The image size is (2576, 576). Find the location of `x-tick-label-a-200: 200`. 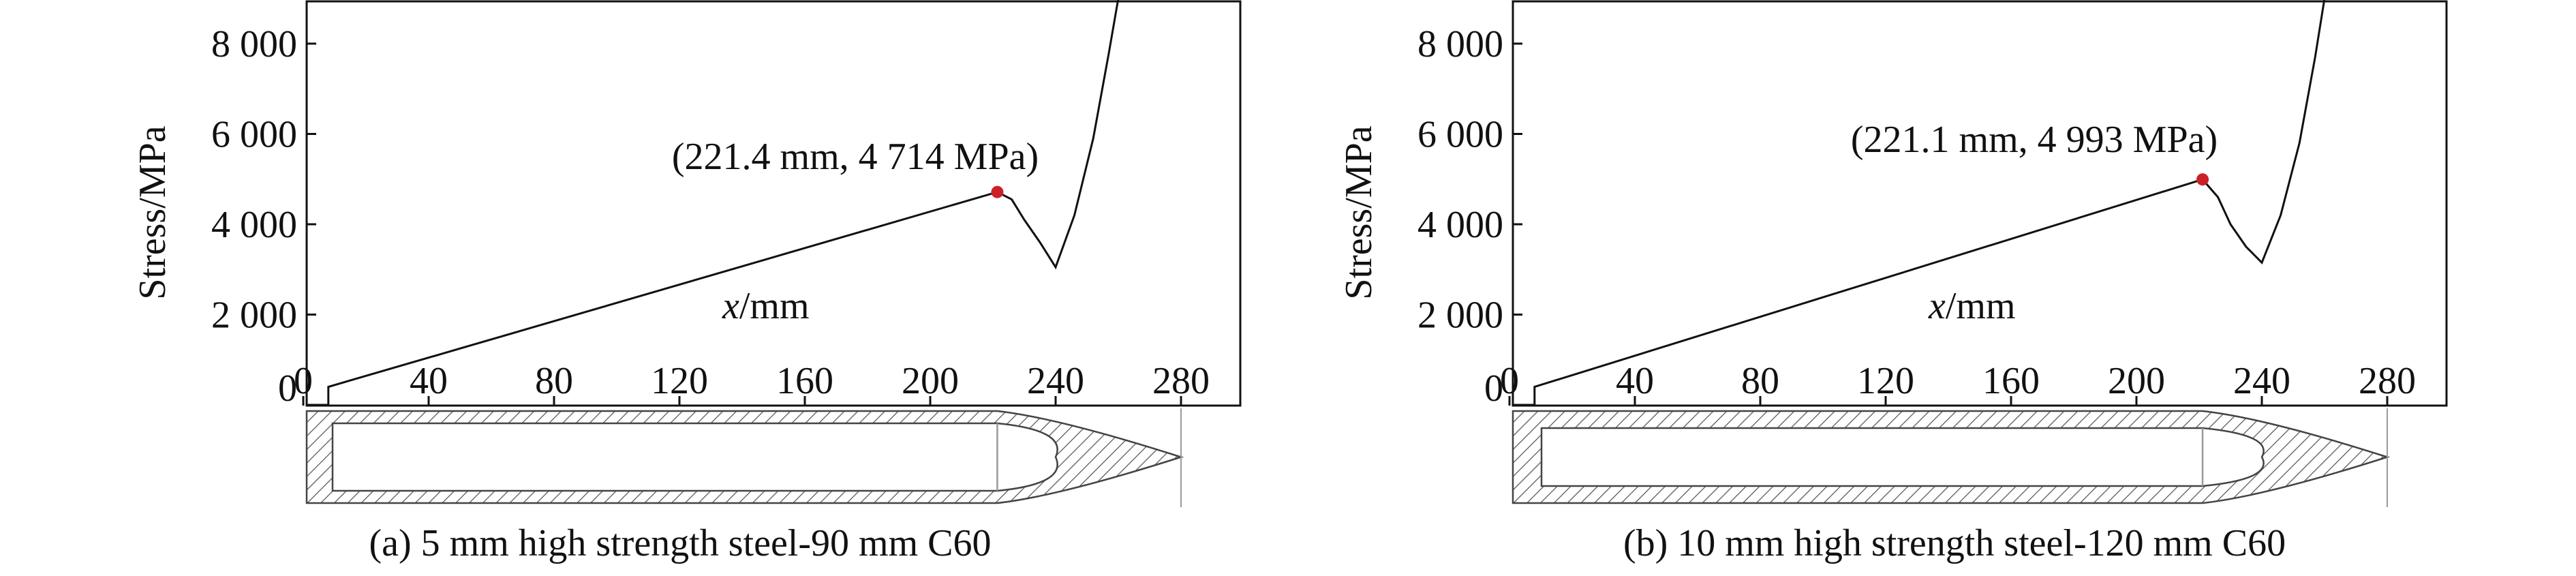

x-tick-label-a-200: 200 is located at coordinates (930, 381).